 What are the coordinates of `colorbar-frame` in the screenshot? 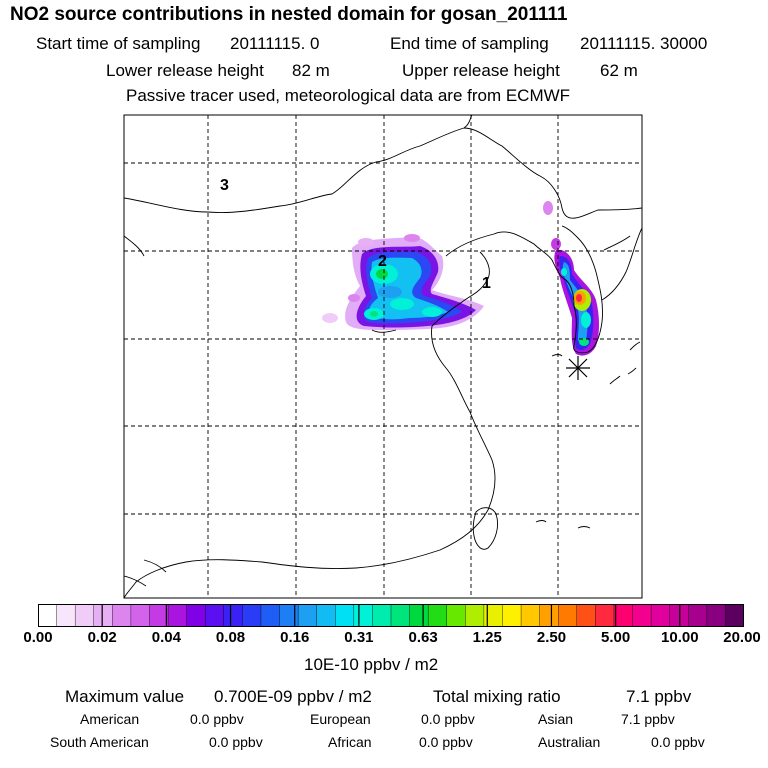 It's located at (391, 615).